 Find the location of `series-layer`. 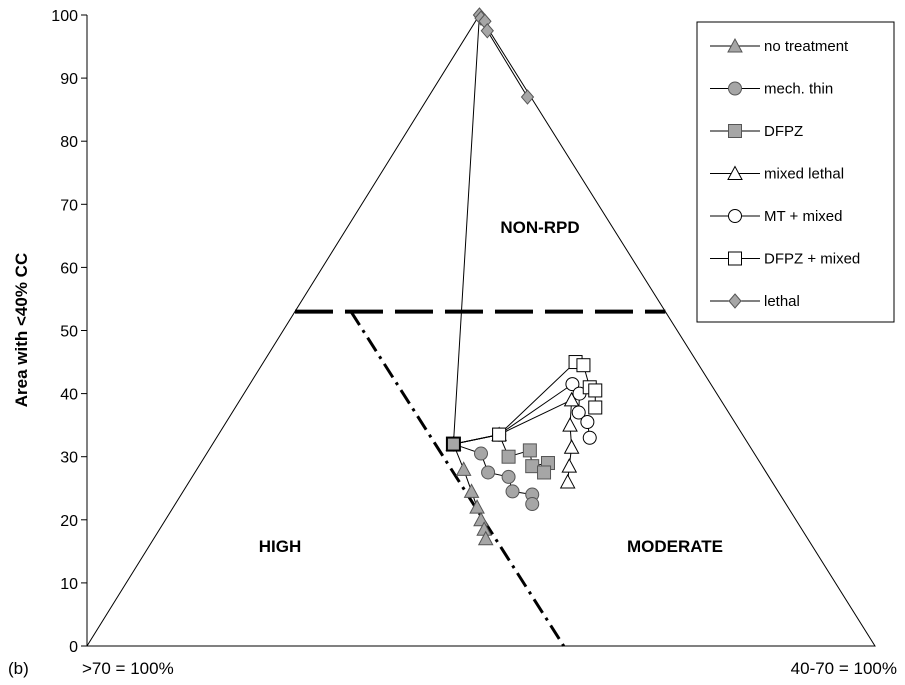

series-layer is located at coordinates (524, 276).